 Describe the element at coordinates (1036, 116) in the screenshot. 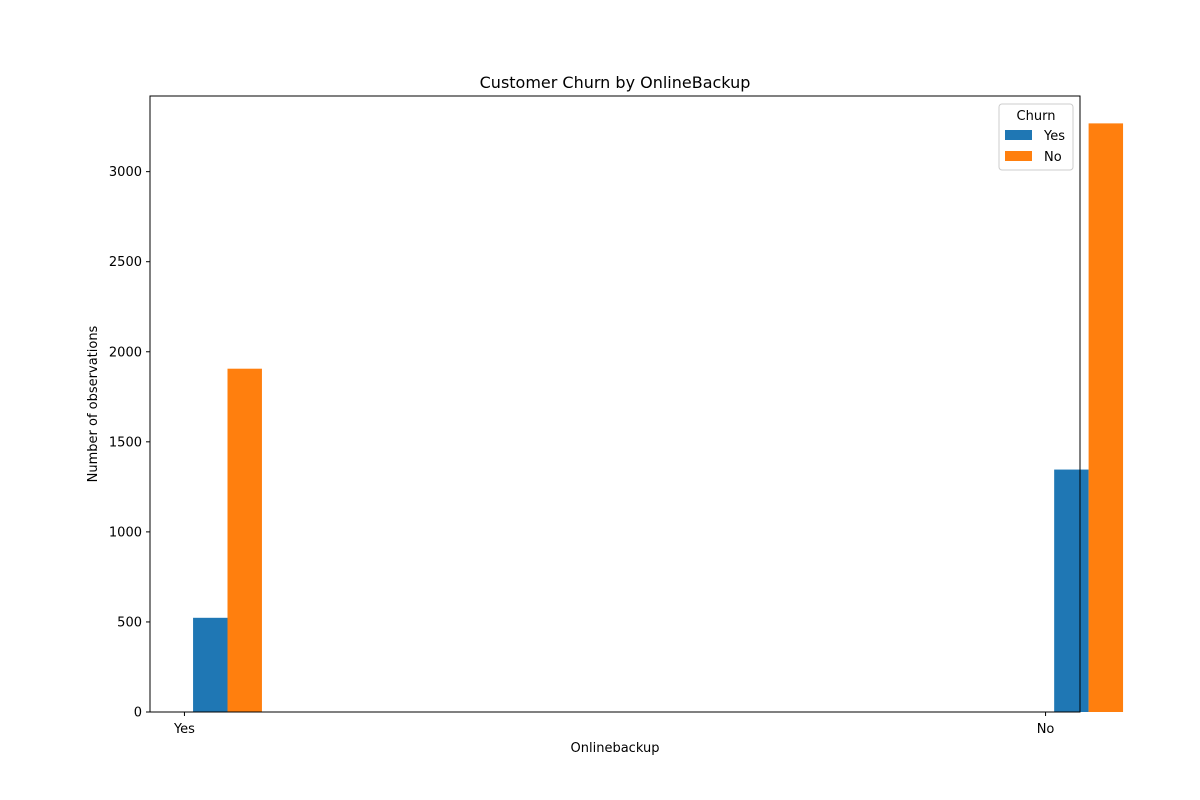

I see `legend-title: Churn` at that location.